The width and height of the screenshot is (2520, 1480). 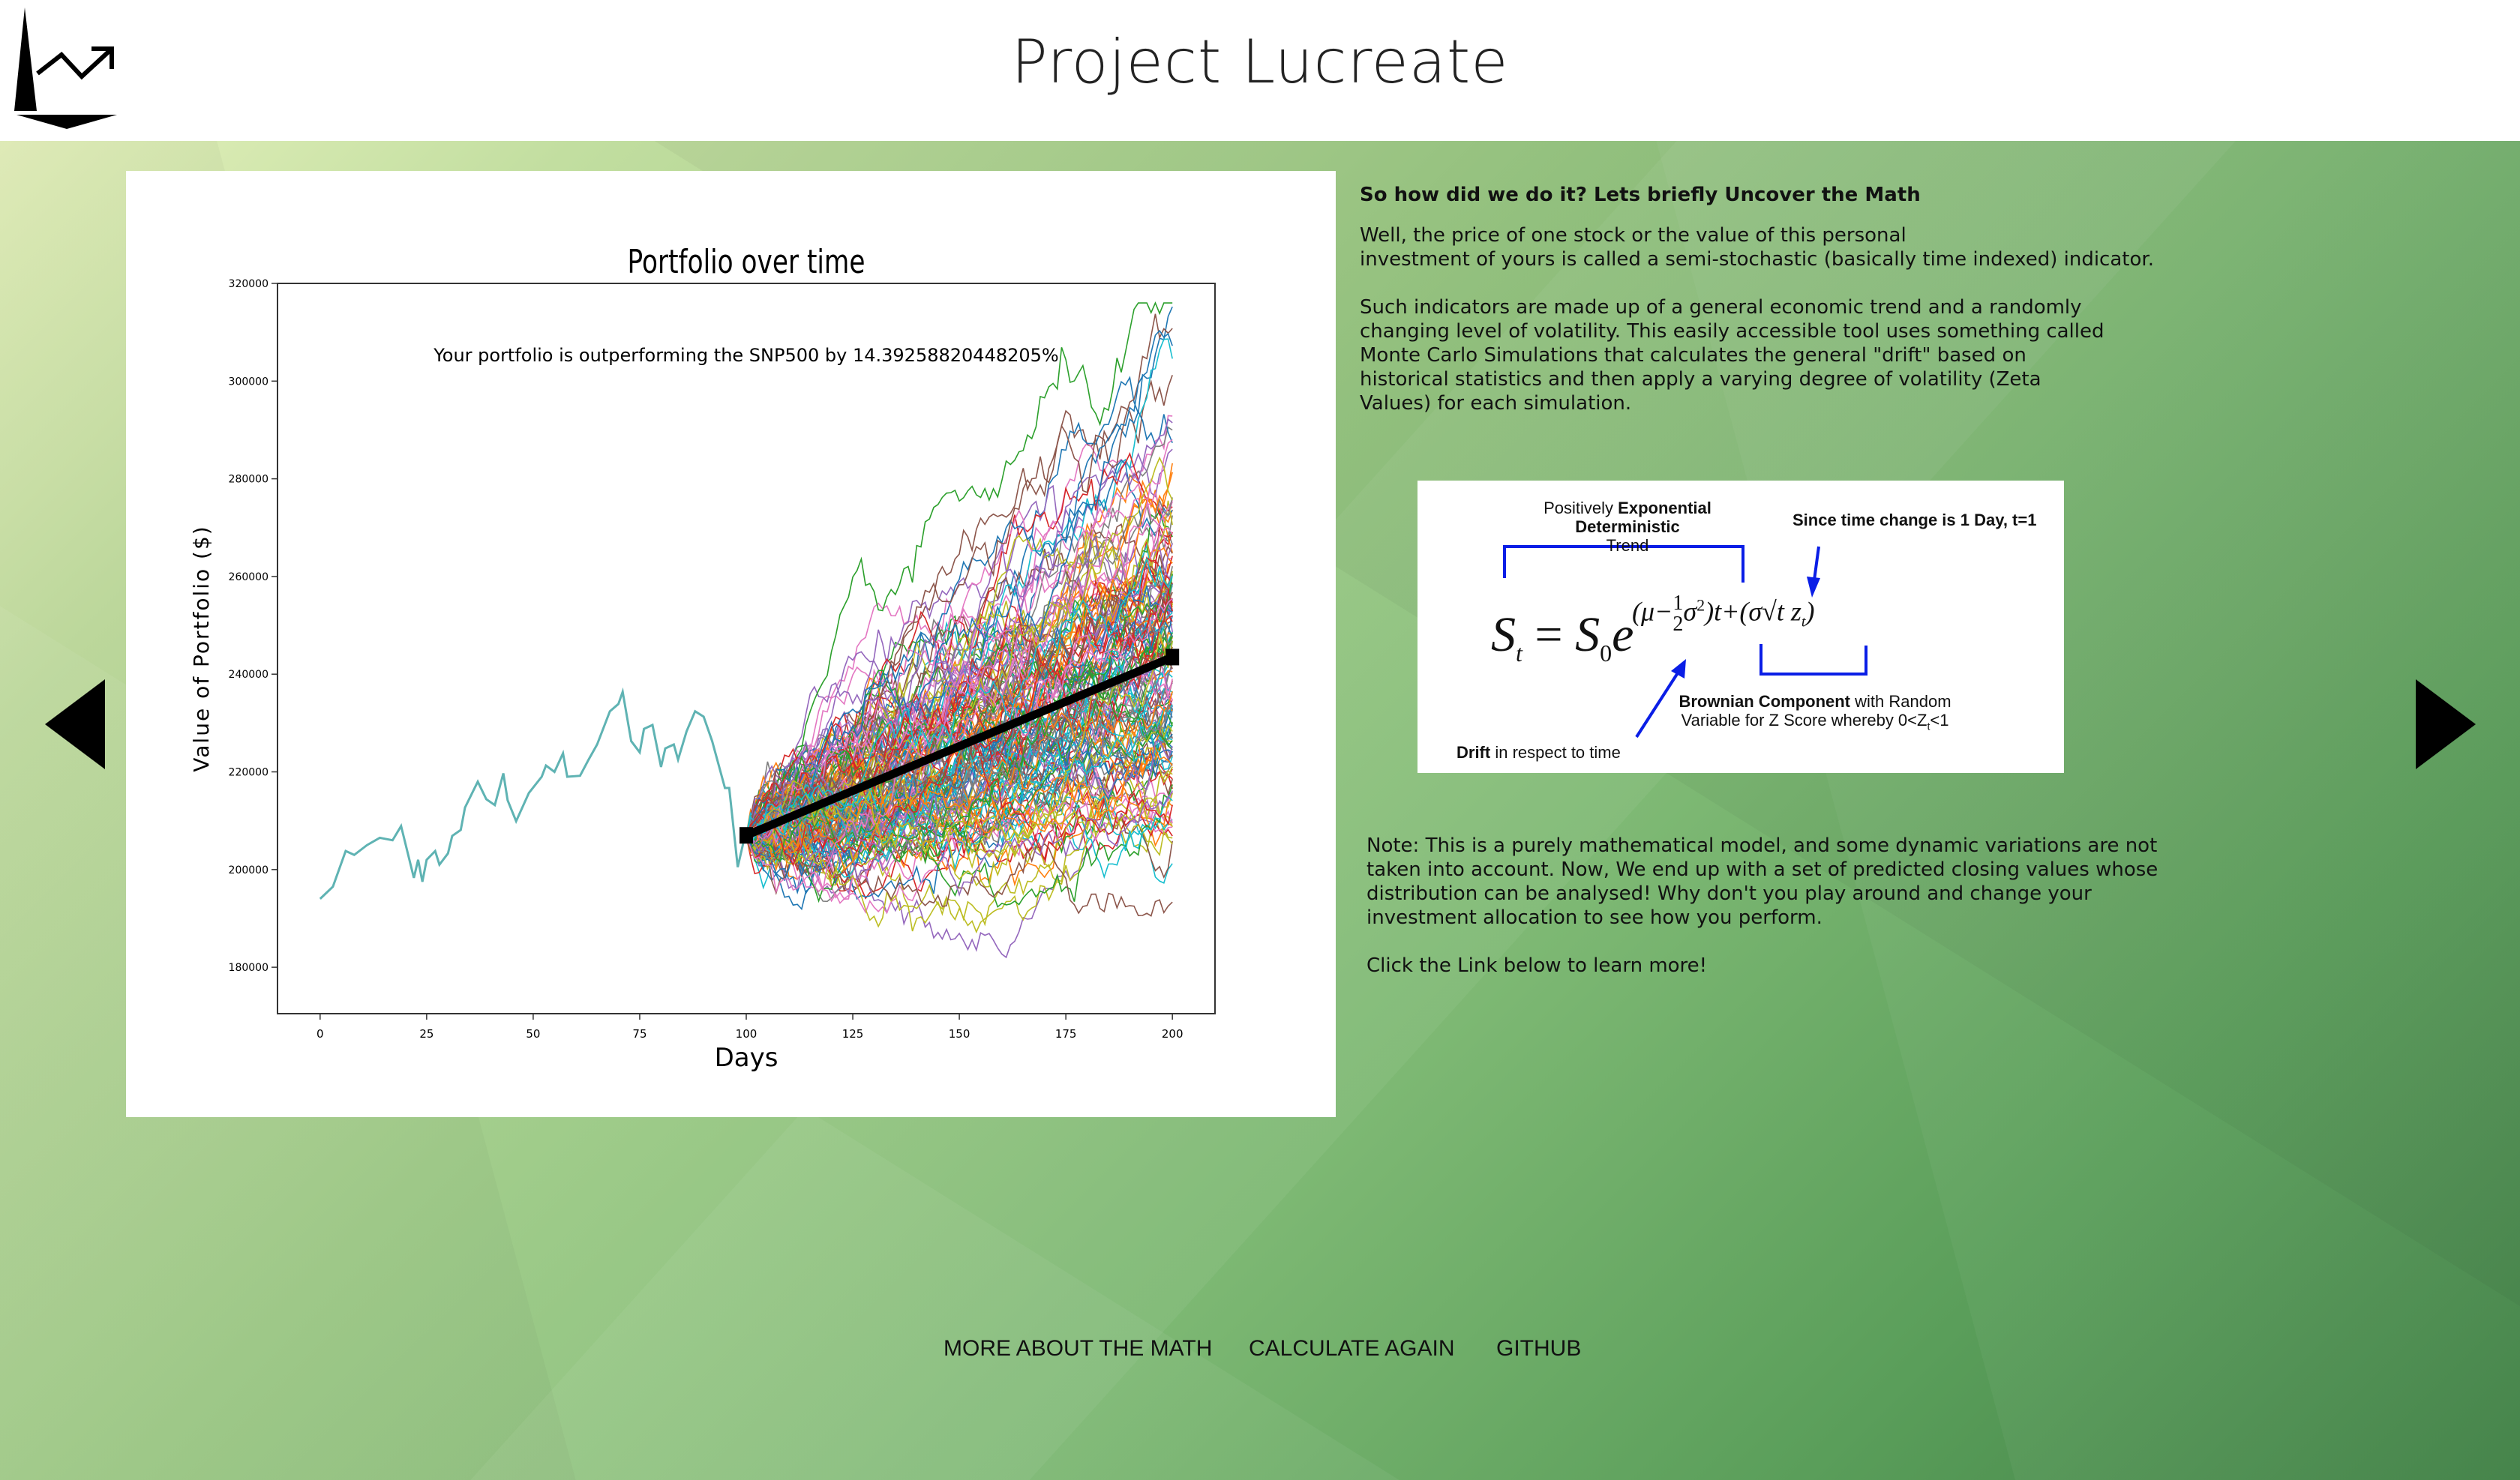 What do you see at coordinates (1723, 614) in the screenshot?
I see `formula-exponent: (μ−1 2σ2)t+(σ√t zt)` at bounding box center [1723, 614].